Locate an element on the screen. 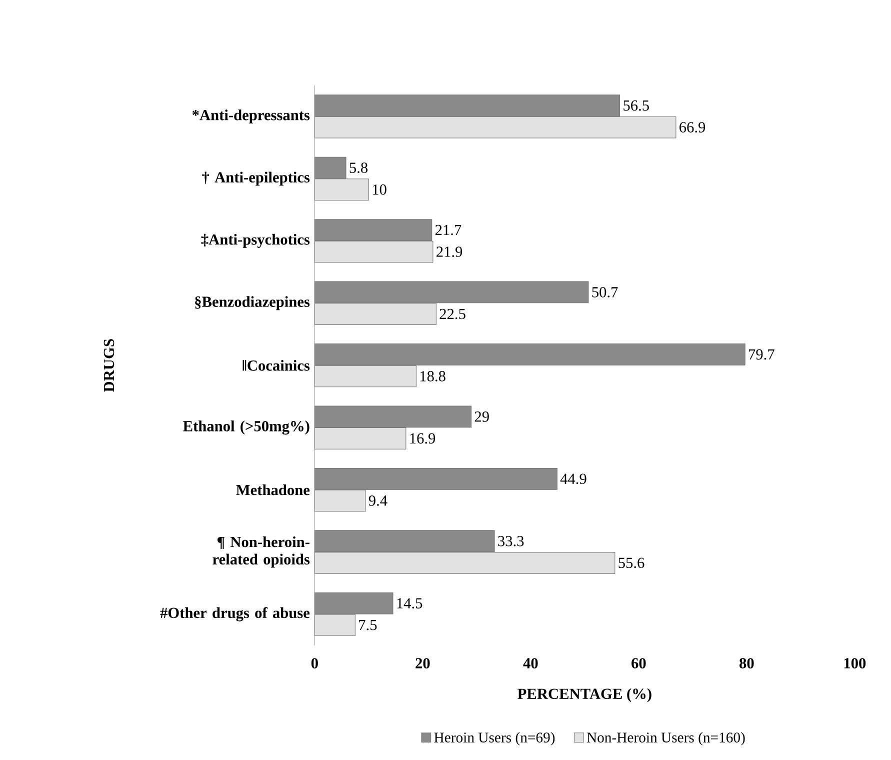 Image resolution: width=891 pixels, height=760 pixels. y-tick-label: #Other drugs of abuse is located at coordinates (235, 614).